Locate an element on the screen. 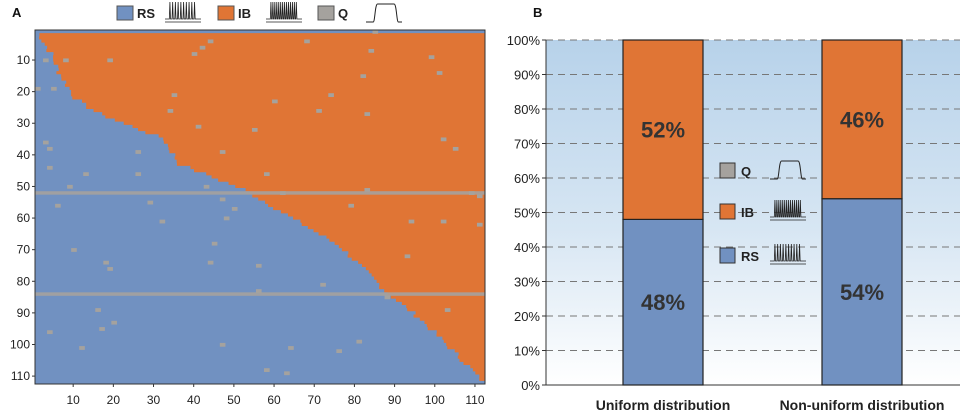  x-tick-label: 20 is located at coordinates (114, 400).